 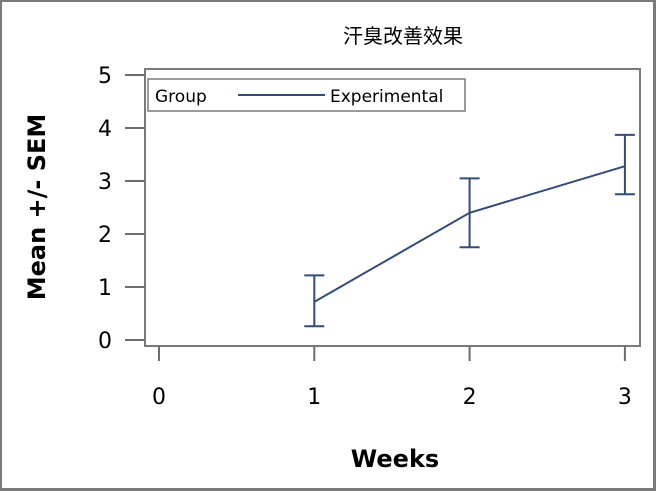 I want to click on y-tick-label: 2, so click(x=105, y=235).